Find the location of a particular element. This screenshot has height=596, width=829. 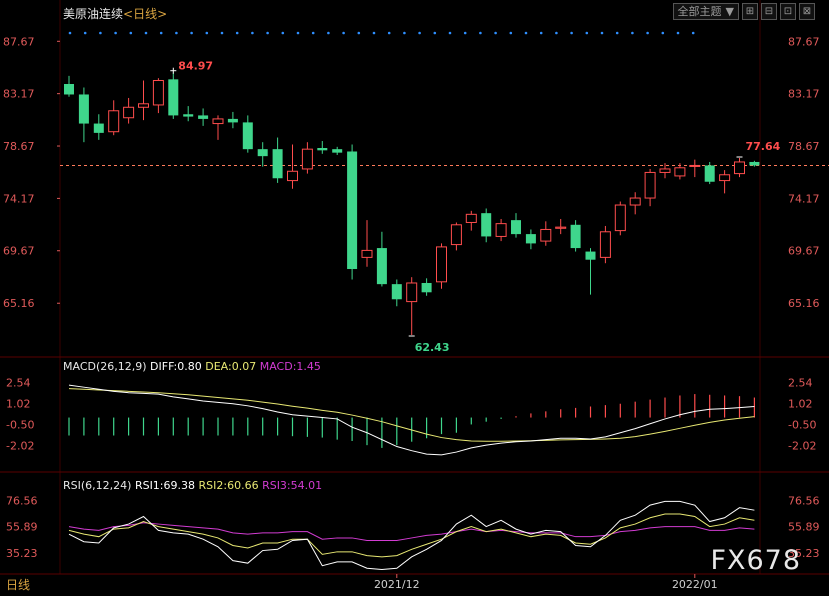

latest-annotation: 77.64 is located at coordinates (763, 146).